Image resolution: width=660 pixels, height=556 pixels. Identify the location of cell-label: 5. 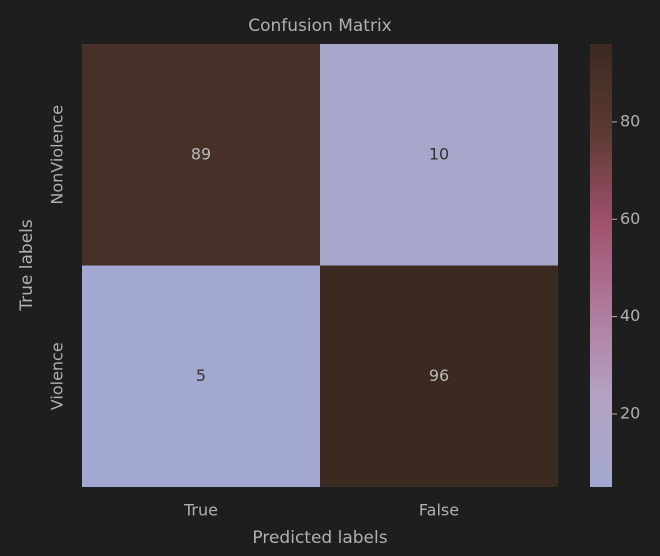
(201, 375).